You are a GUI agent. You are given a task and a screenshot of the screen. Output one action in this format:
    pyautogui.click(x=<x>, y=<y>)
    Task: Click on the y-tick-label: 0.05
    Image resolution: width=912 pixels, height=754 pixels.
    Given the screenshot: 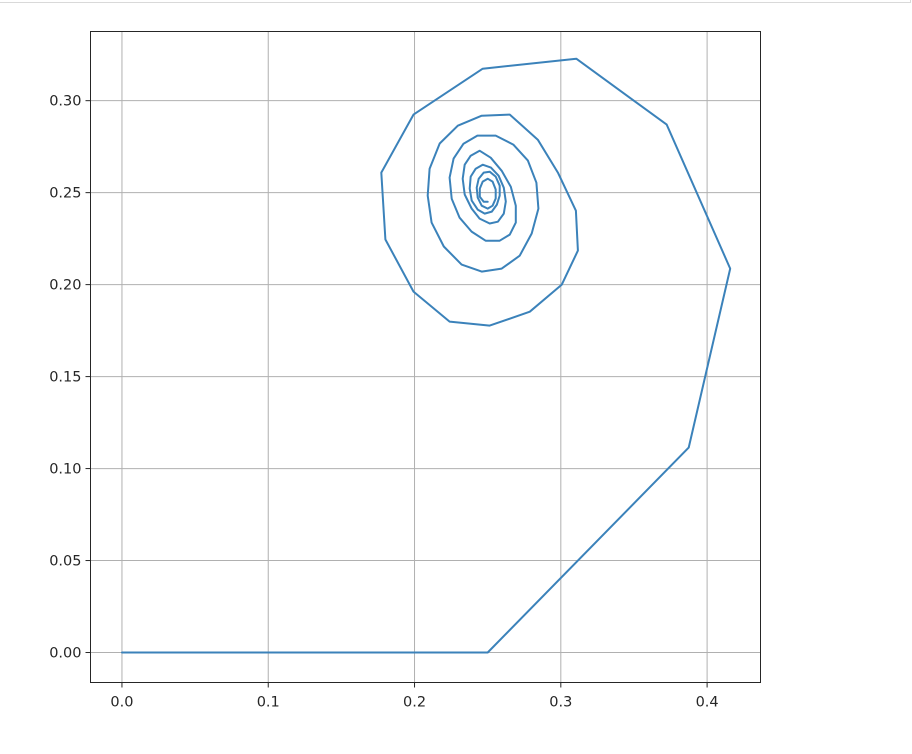 What is the action you would take?
    pyautogui.click(x=65, y=562)
    